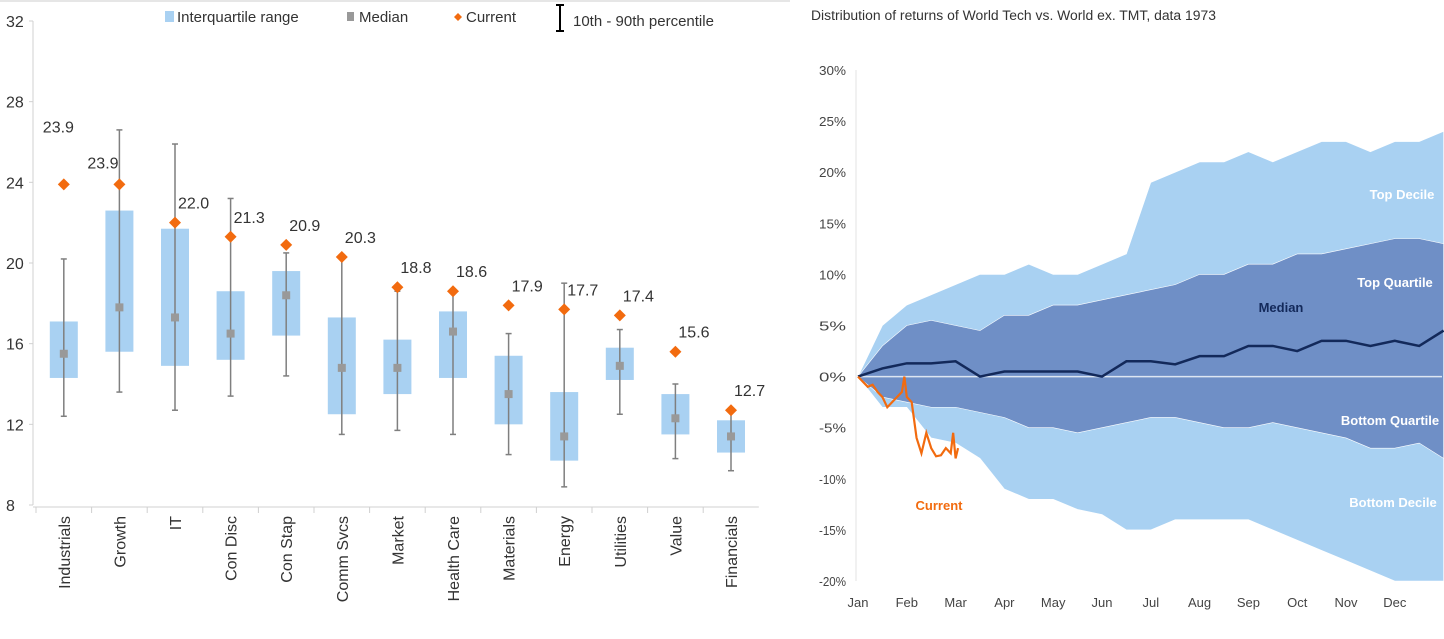  What do you see at coordinates (832, 274) in the screenshot?
I see `y-tick-label: 10%` at bounding box center [832, 274].